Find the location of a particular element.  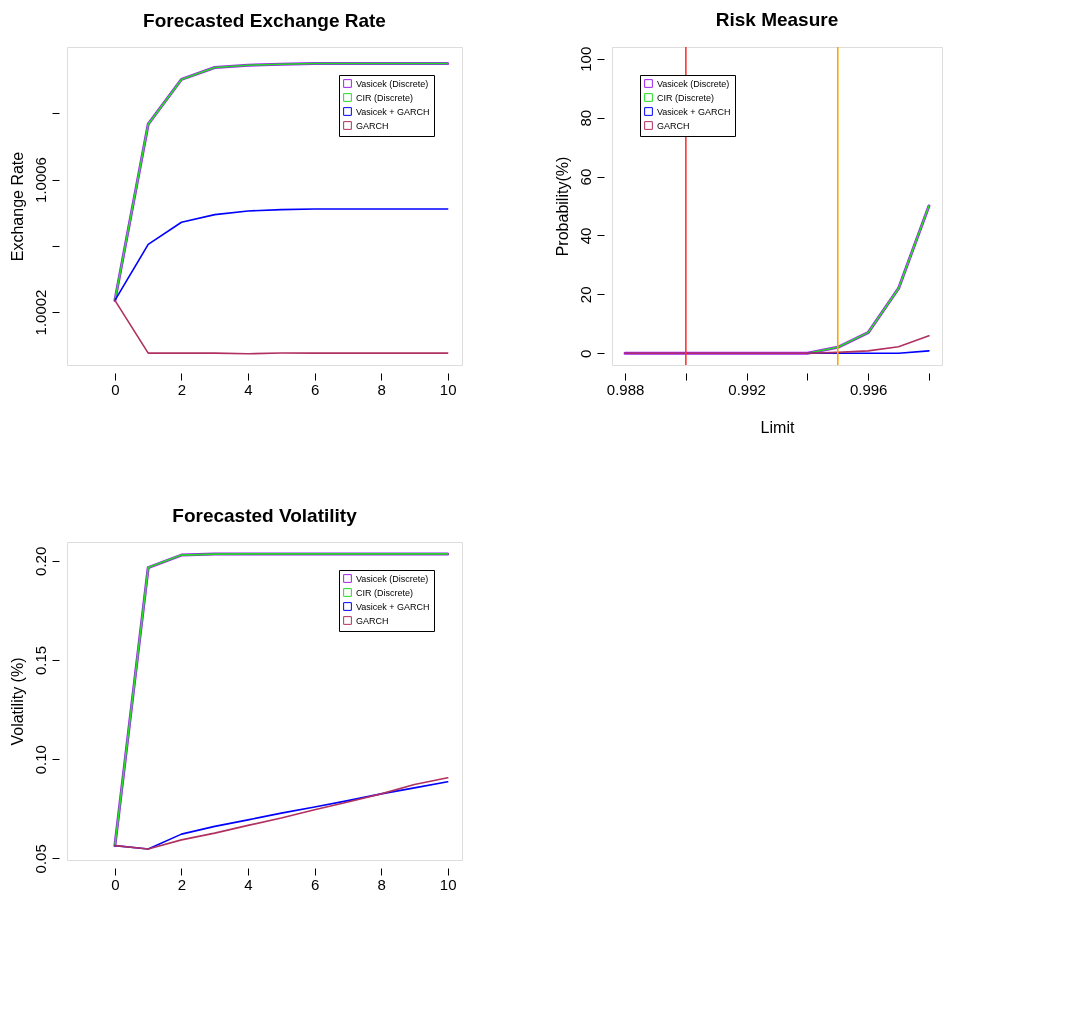

y-tick-label: 0.15 is located at coordinates (40, 660).